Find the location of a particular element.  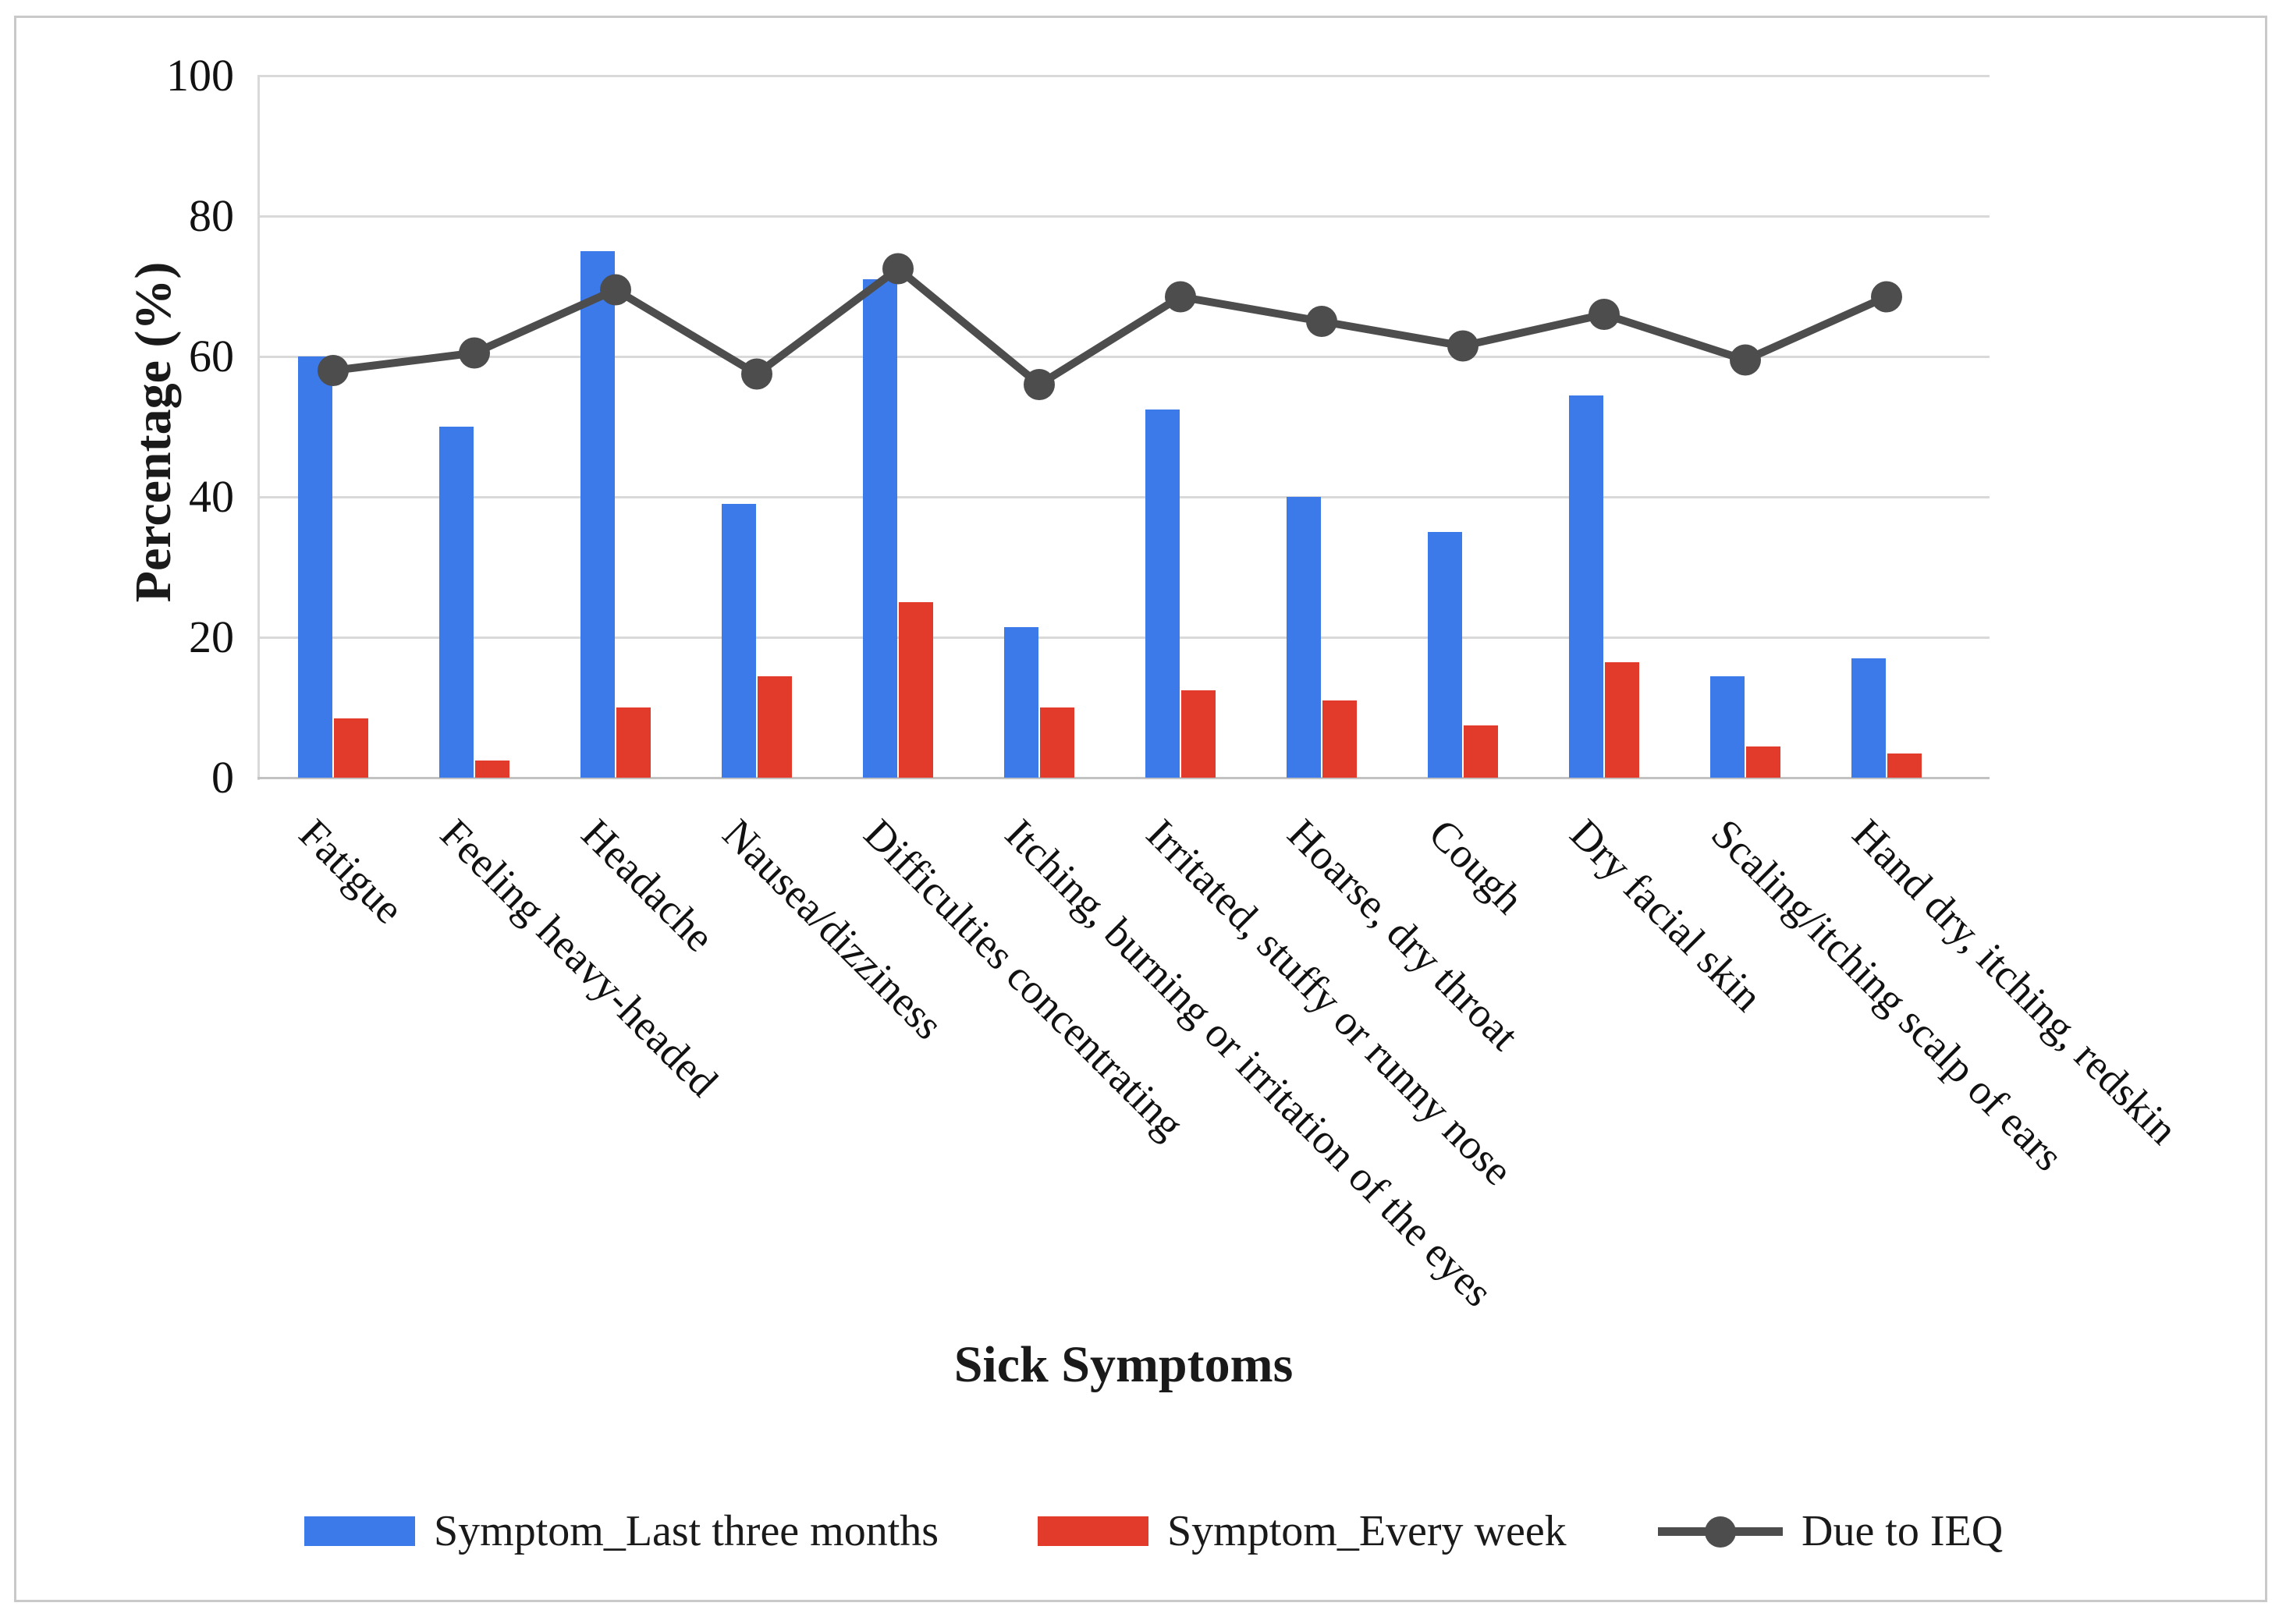

legend-swatch-red-bar is located at coordinates (1093, 1531).